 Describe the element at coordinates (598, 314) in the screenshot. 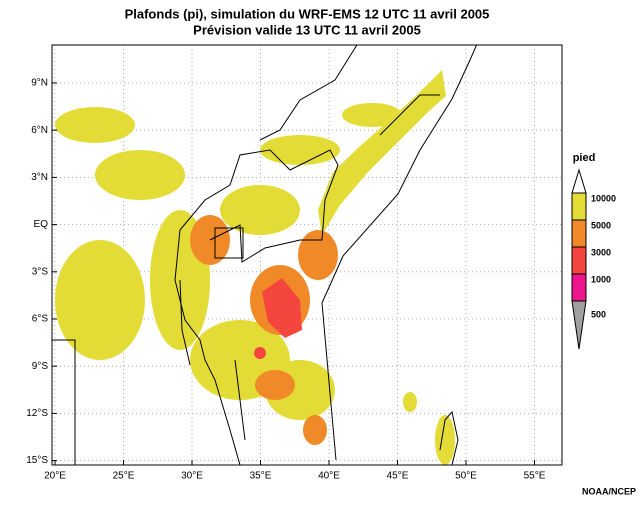

I see `legend-label: 500` at that location.